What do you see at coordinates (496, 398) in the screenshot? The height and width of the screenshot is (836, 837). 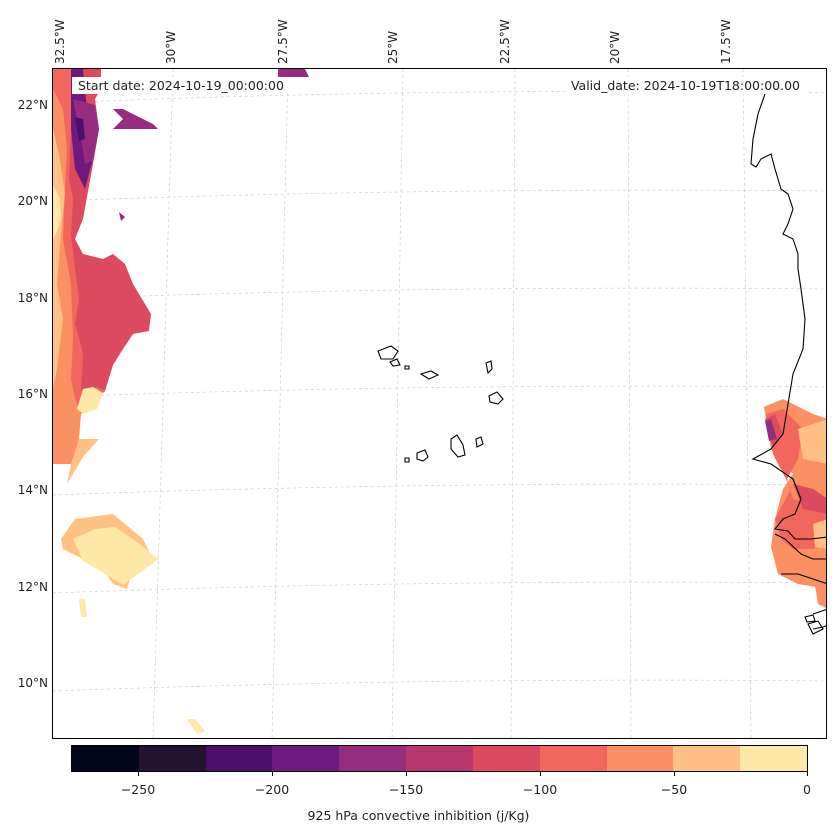 I see `island-boa-vista` at bounding box center [496, 398].